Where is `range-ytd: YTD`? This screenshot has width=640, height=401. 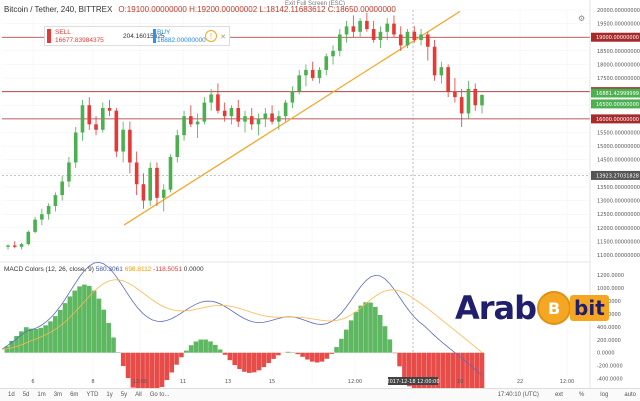 range-ytd: YTD is located at coordinates (92, 395).